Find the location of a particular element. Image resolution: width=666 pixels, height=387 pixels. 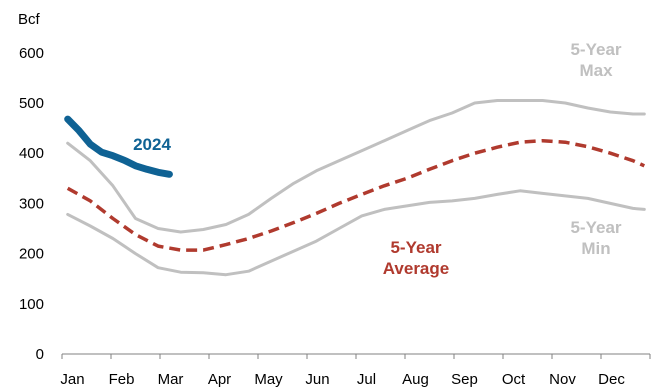

x-tick-label: May is located at coordinates (268, 379).